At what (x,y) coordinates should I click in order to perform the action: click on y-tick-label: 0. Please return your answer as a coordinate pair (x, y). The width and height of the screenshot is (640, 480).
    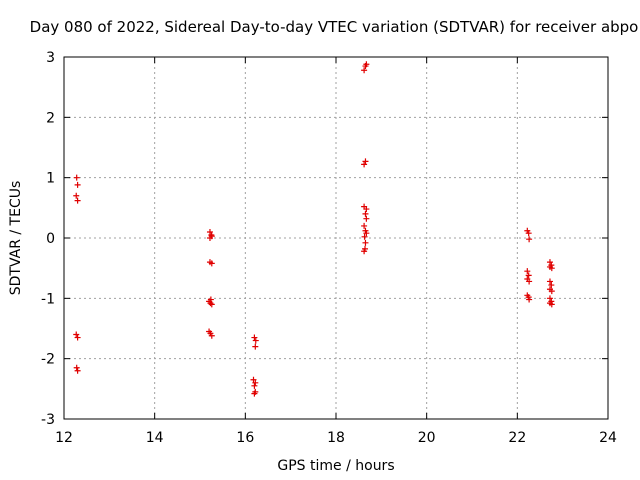
    Looking at the image, I should click on (50, 239).